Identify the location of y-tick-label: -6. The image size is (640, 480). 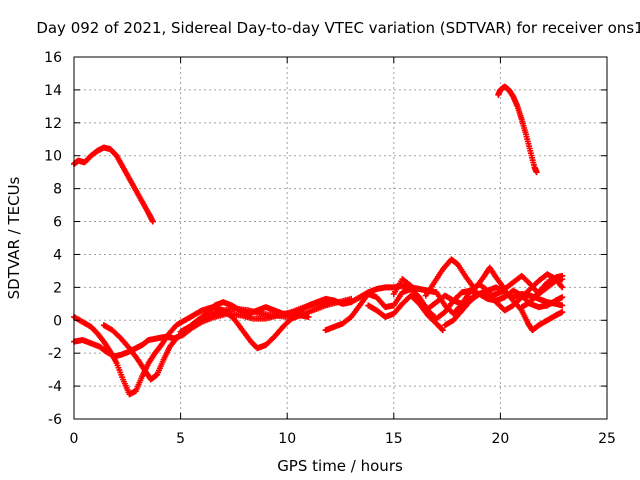
(55, 420).